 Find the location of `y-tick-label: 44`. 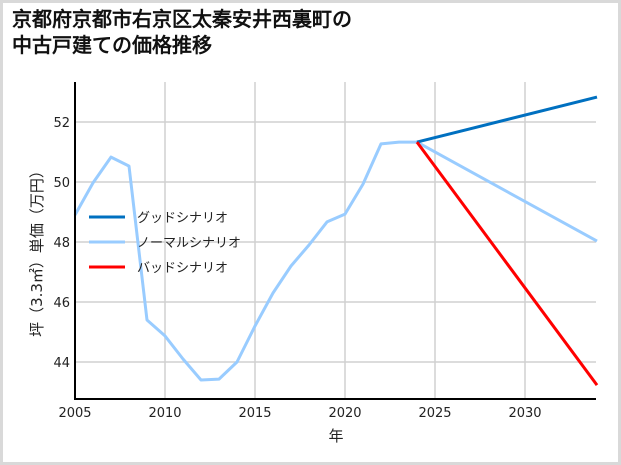

y-tick-label: 44 is located at coordinates (61, 363).